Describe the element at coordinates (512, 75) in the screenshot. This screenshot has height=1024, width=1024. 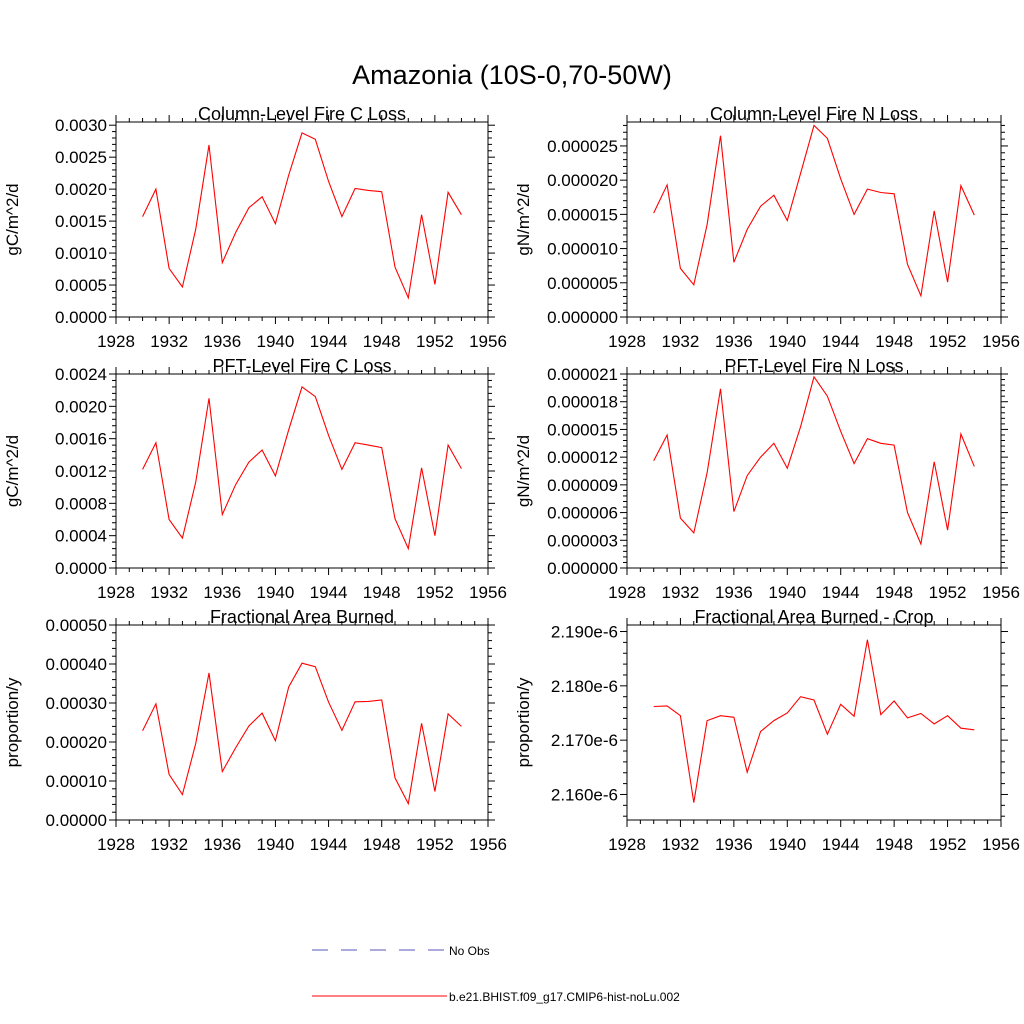
I see `figure-title: Amazonia (10S-0,70-50W)` at that location.